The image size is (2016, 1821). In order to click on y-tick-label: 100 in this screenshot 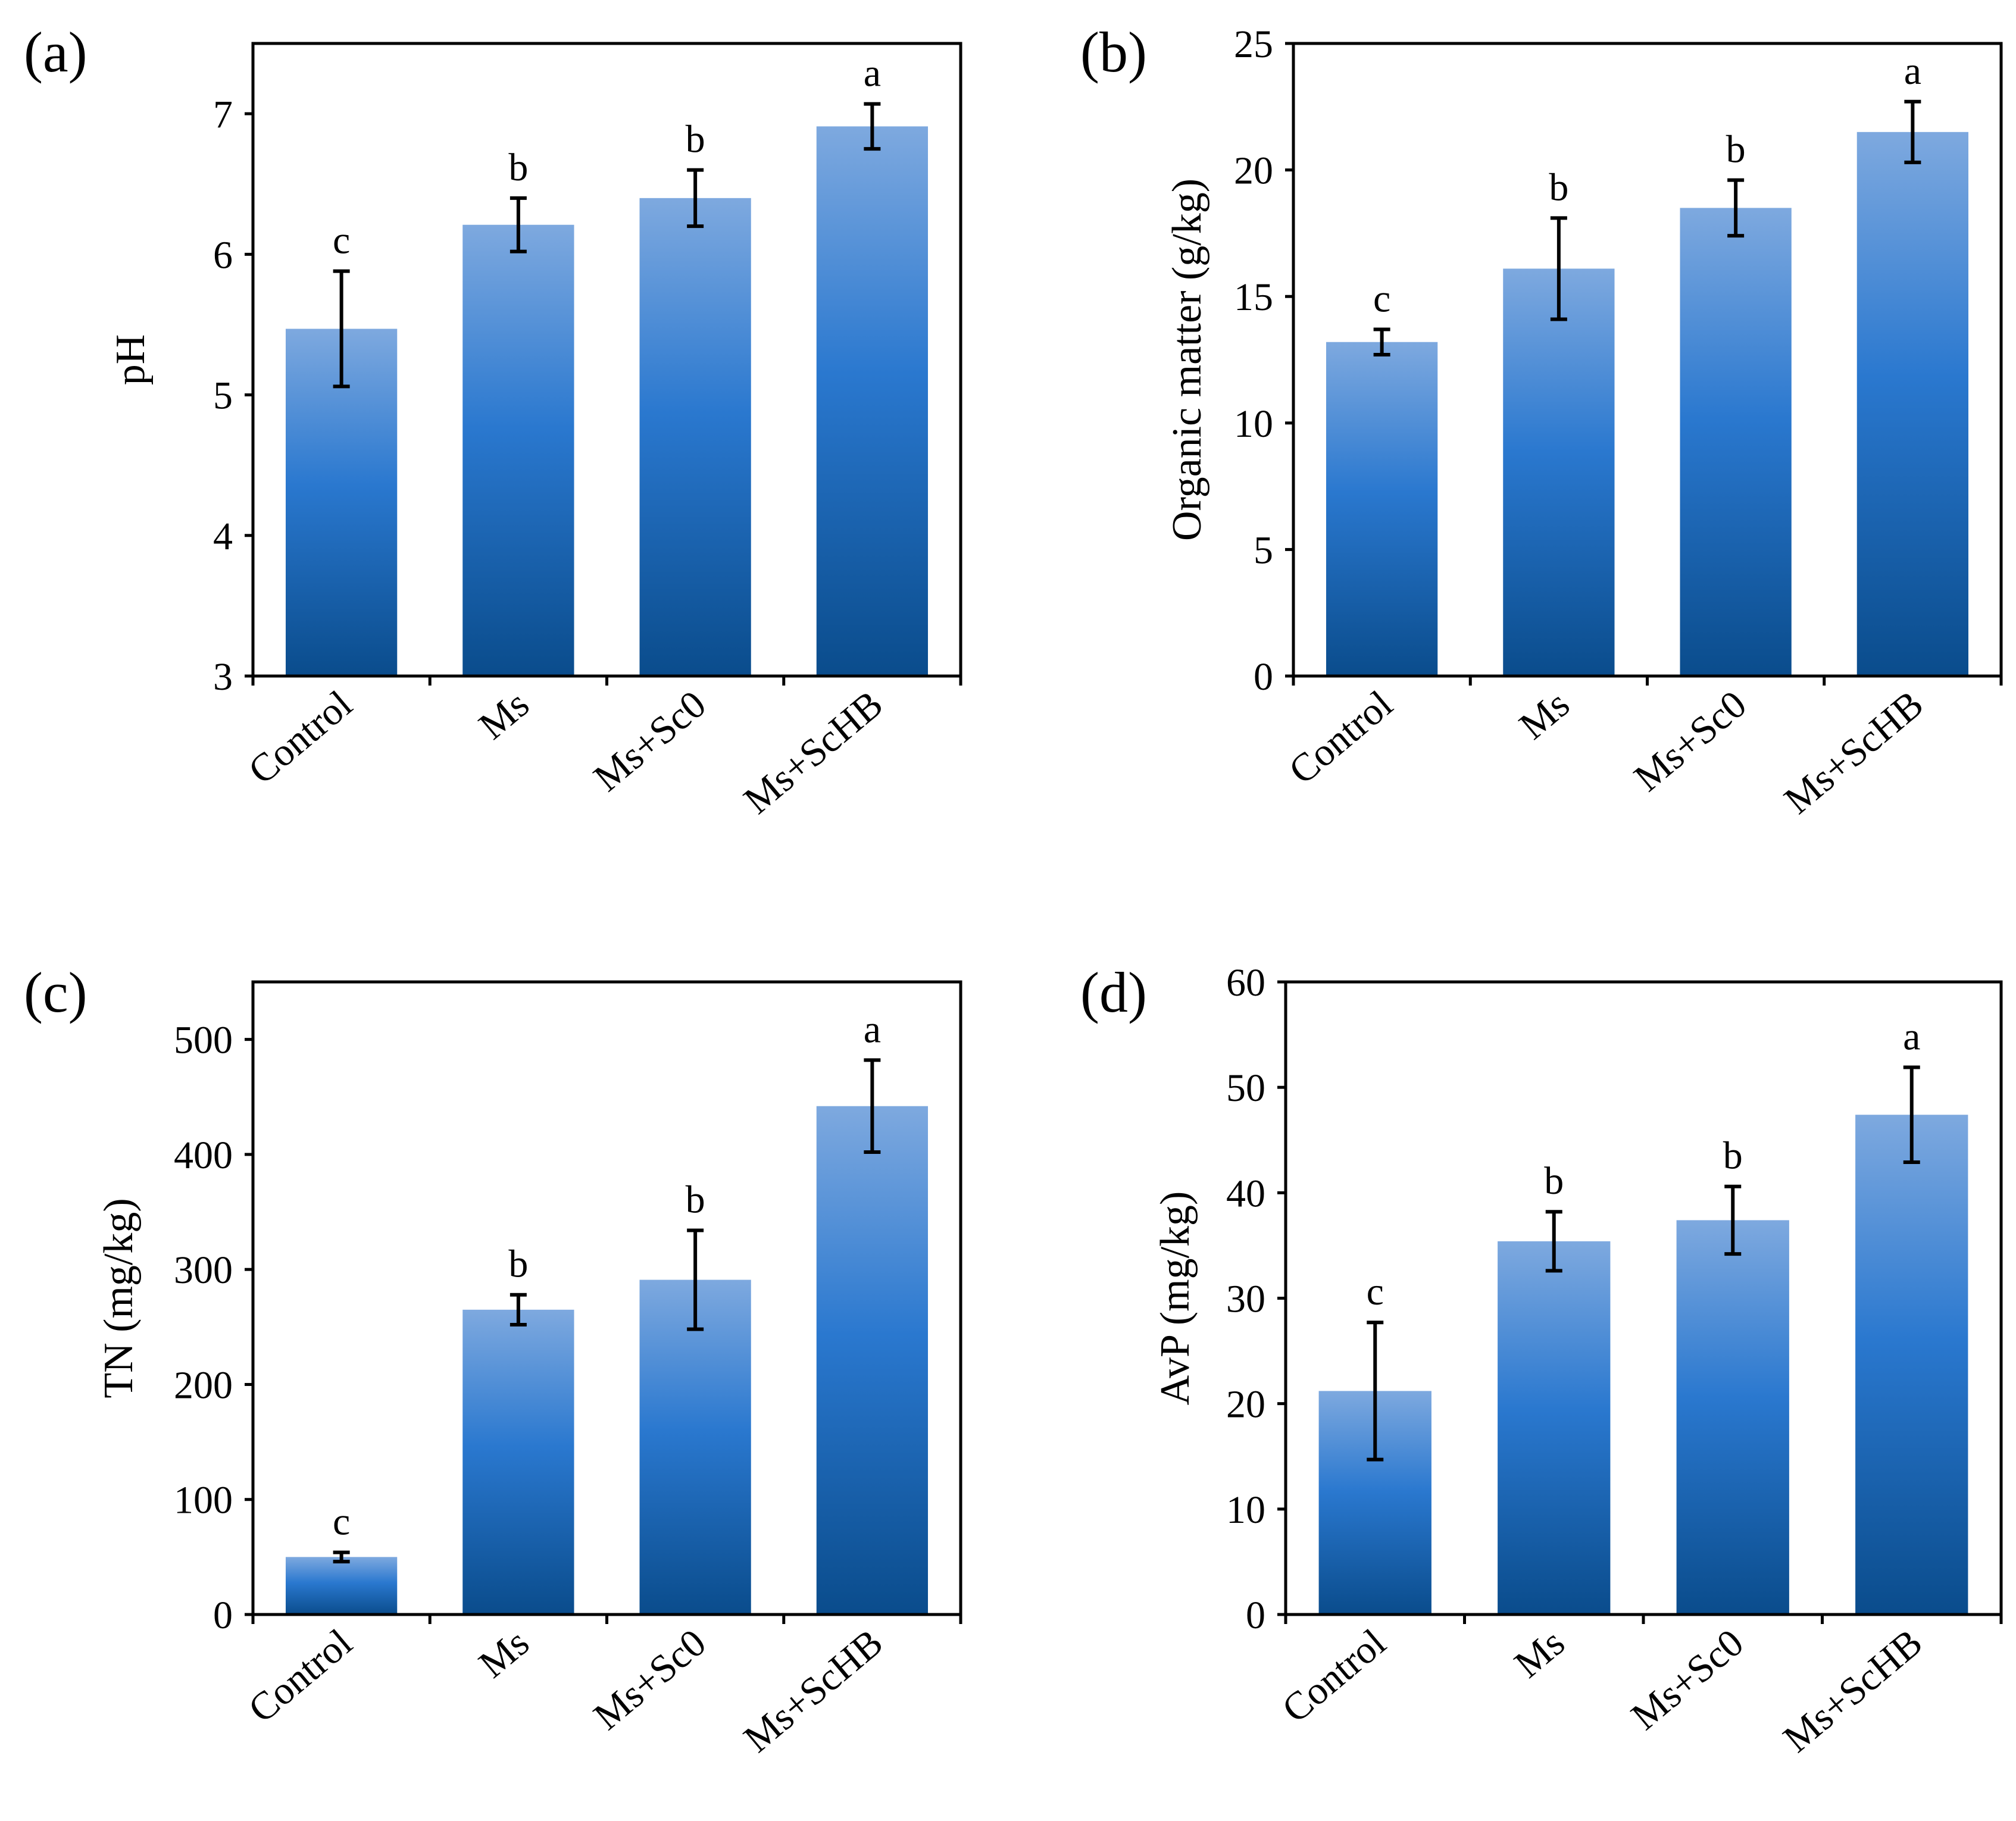, I will do `click(203, 1500)`.